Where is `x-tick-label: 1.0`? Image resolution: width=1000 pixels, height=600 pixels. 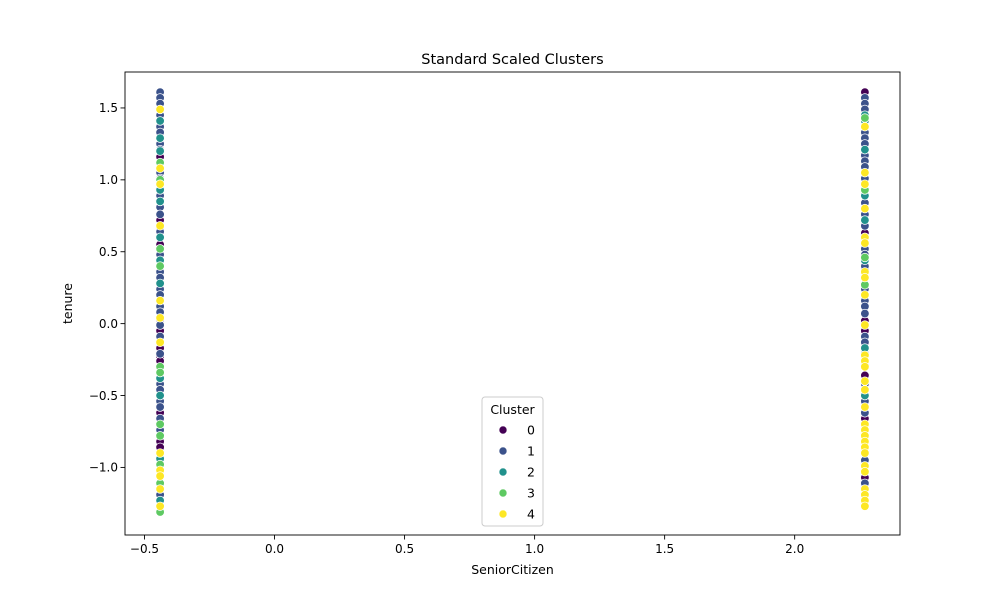 x-tick-label: 1.0 is located at coordinates (534, 549).